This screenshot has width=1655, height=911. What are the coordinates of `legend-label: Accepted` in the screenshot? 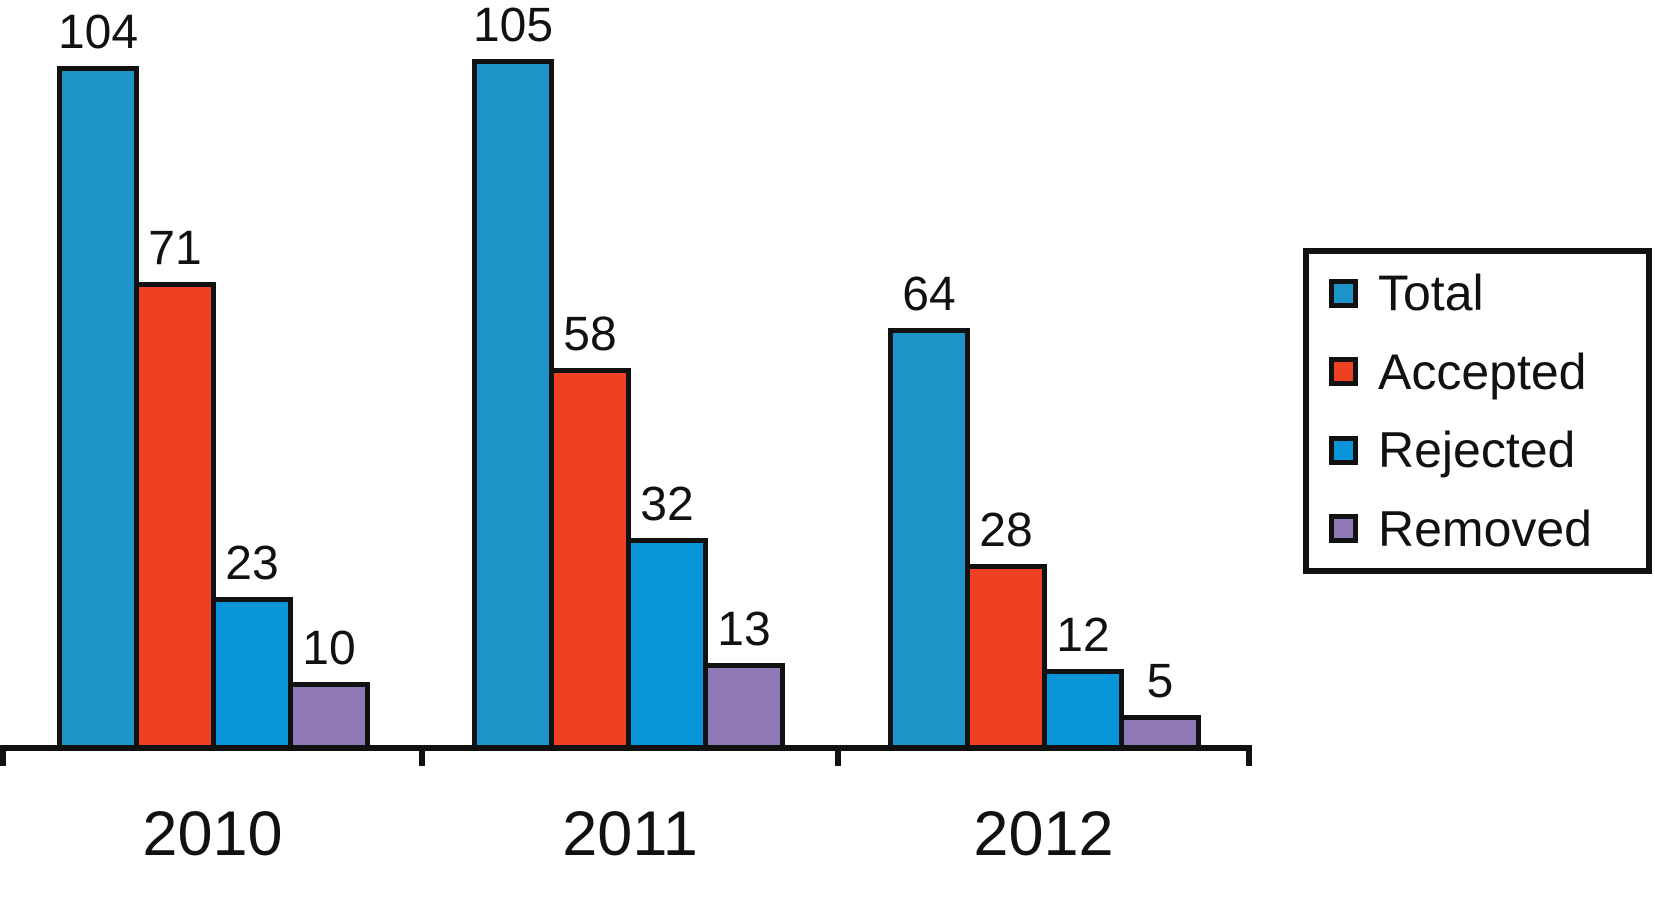 It's located at (1482, 371).